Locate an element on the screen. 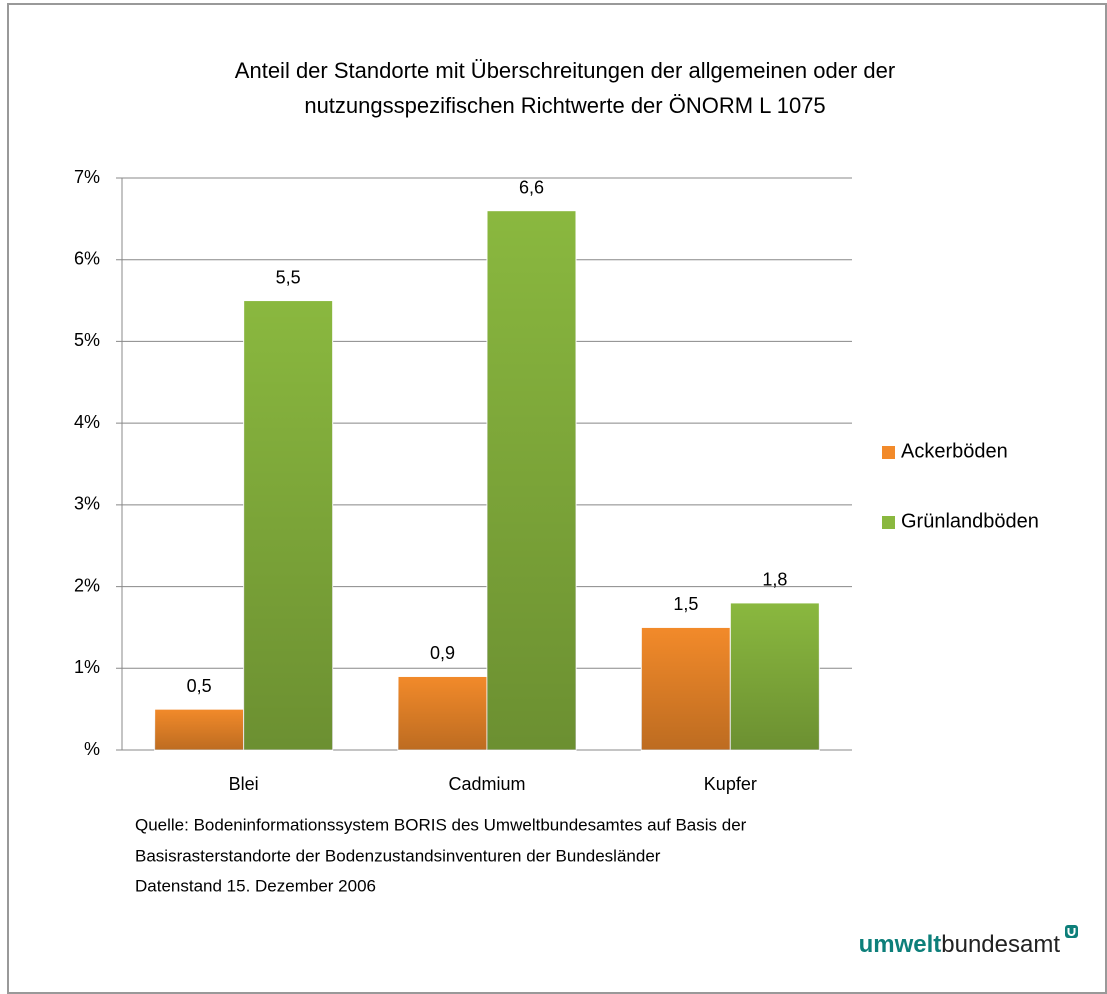 The height and width of the screenshot is (994, 1107). x-tick-label: Blei is located at coordinates (244, 784).